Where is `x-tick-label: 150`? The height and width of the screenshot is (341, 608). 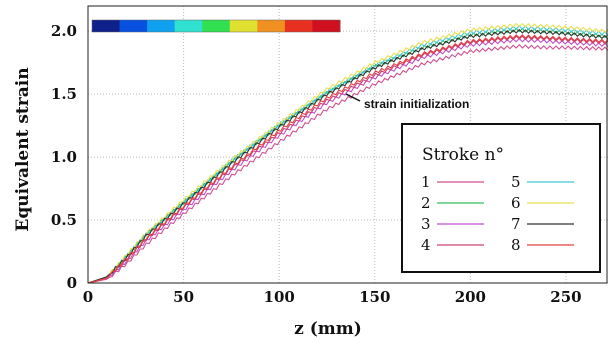
x-tick-label: 150 is located at coordinates (374, 297).